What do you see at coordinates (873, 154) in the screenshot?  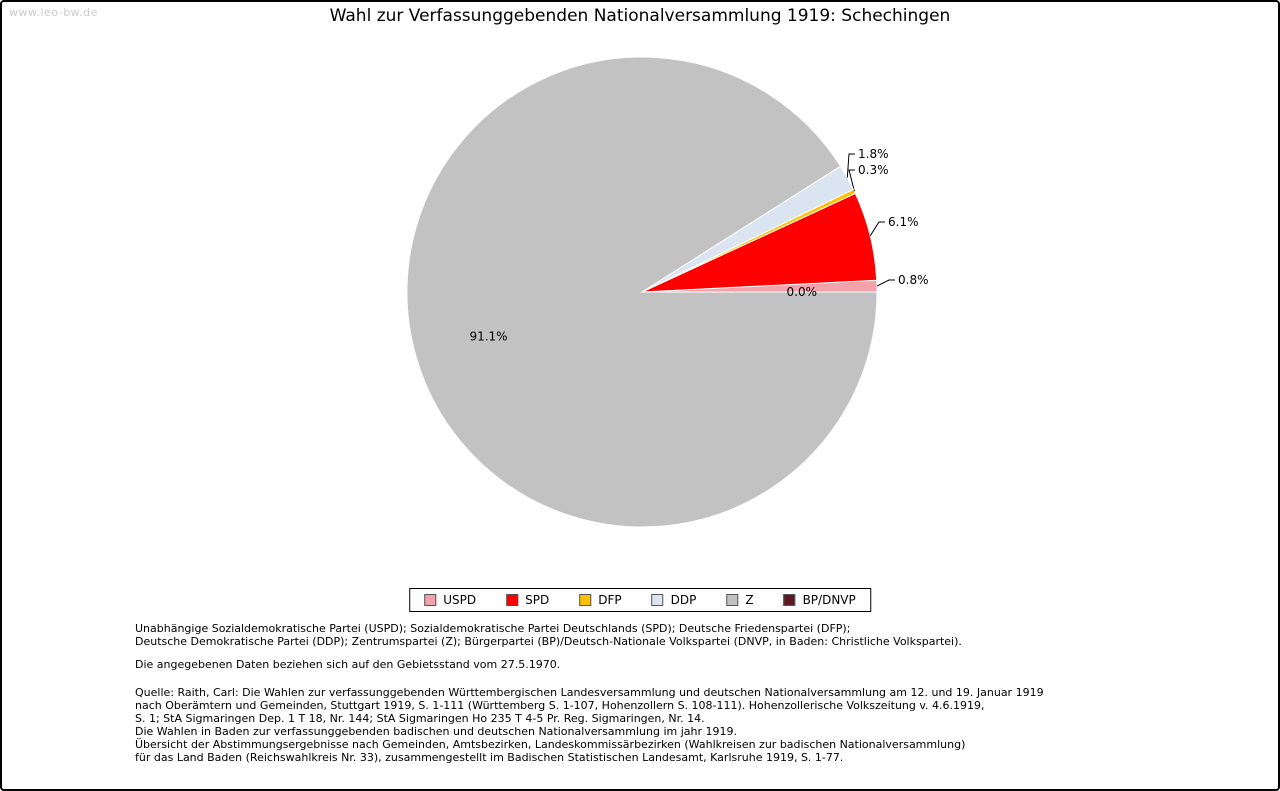 I see `pie-value-label-ddp: 1.8%` at bounding box center [873, 154].